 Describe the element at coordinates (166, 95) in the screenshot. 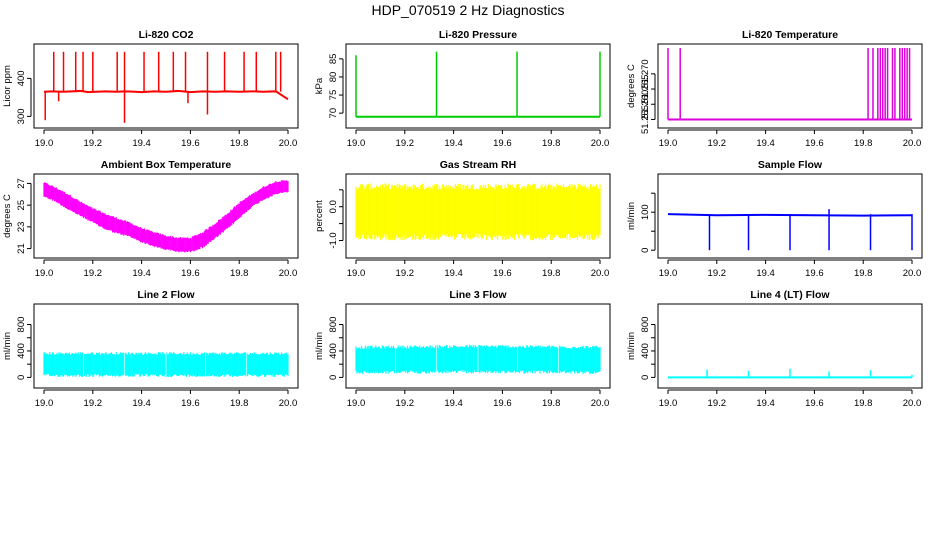

I see `data-series-line` at that location.